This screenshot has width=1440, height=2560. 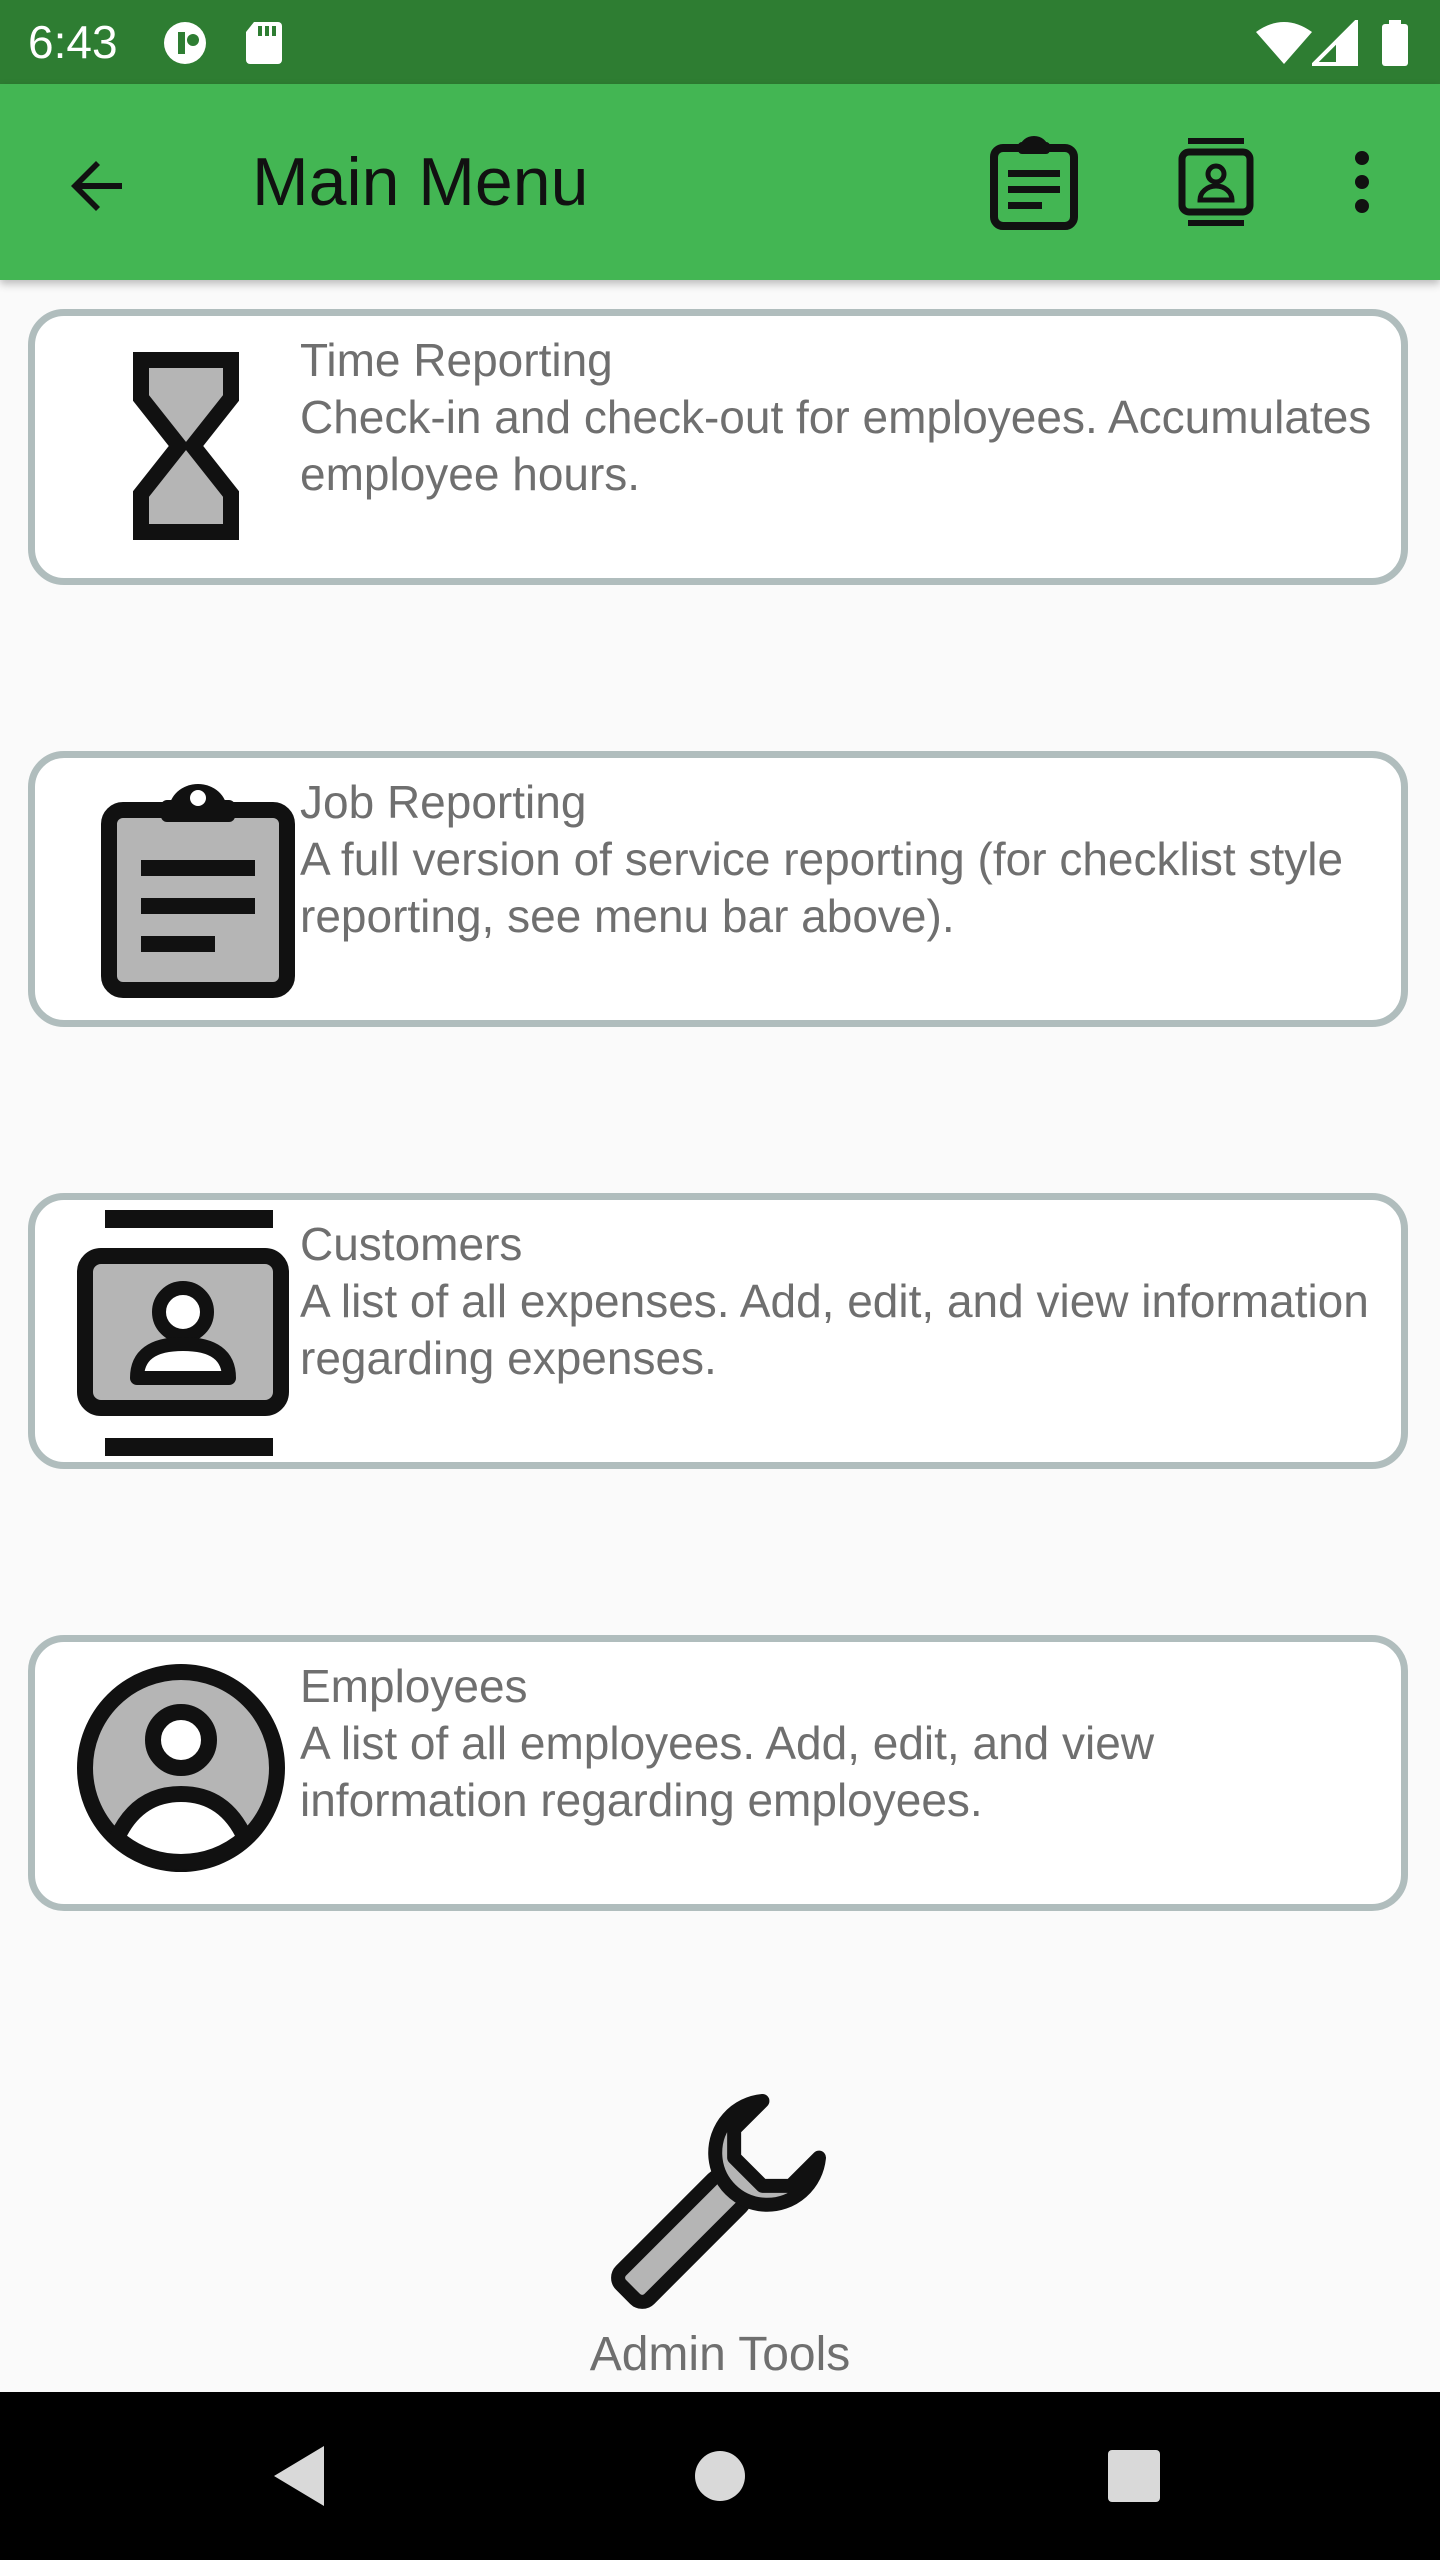 I want to click on nav-back-button, so click(x=300, y=2476).